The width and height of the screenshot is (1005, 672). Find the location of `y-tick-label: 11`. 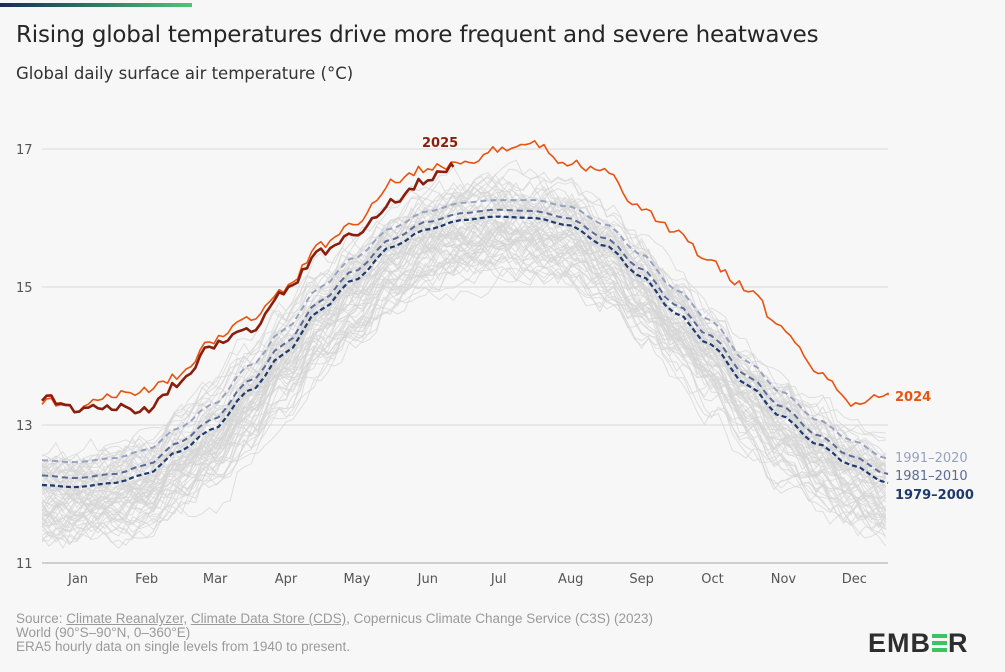

y-tick-label: 11 is located at coordinates (24, 564).